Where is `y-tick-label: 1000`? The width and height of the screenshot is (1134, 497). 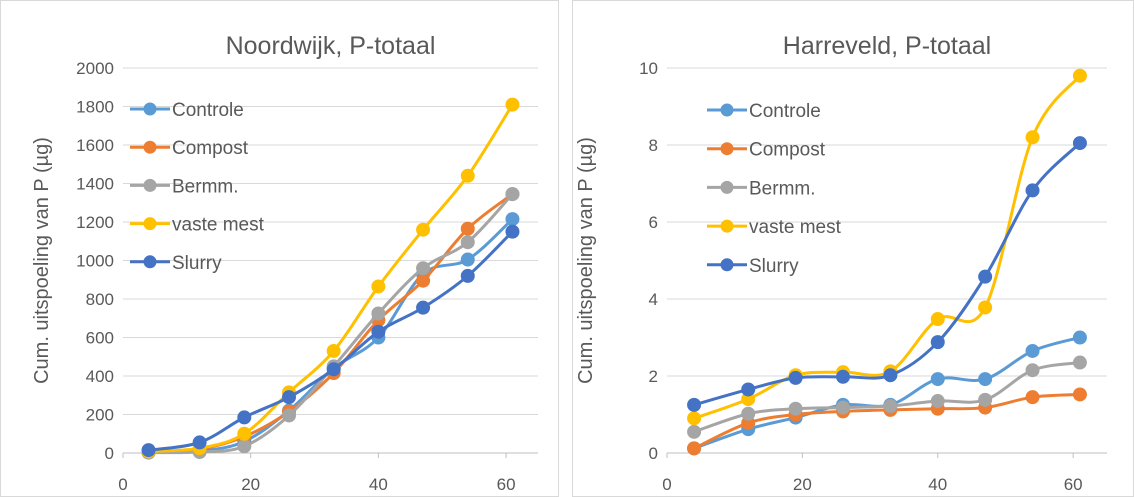
y-tick-label: 1000 is located at coordinates (95, 261).